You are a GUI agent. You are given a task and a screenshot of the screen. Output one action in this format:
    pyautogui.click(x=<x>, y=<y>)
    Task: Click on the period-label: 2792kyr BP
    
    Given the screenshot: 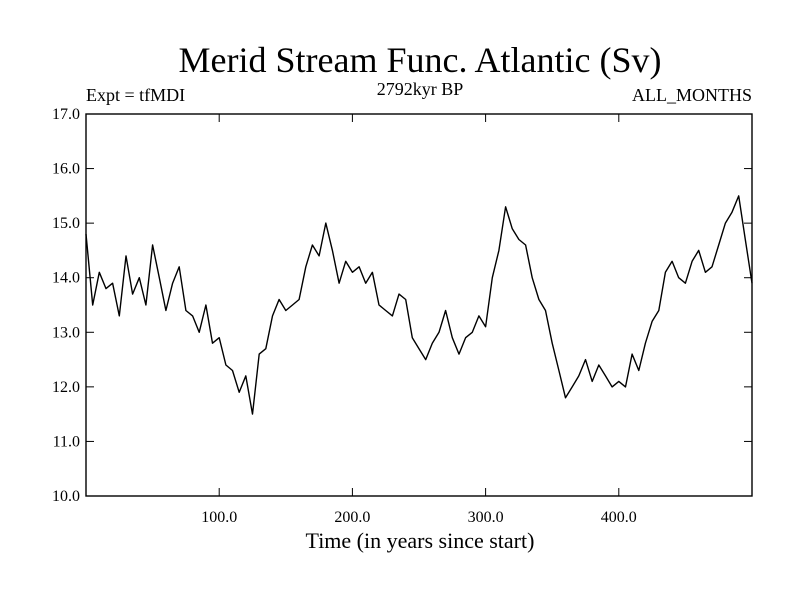 What is the action you would take?
    pyautogui.click(x=420, y=89)
    